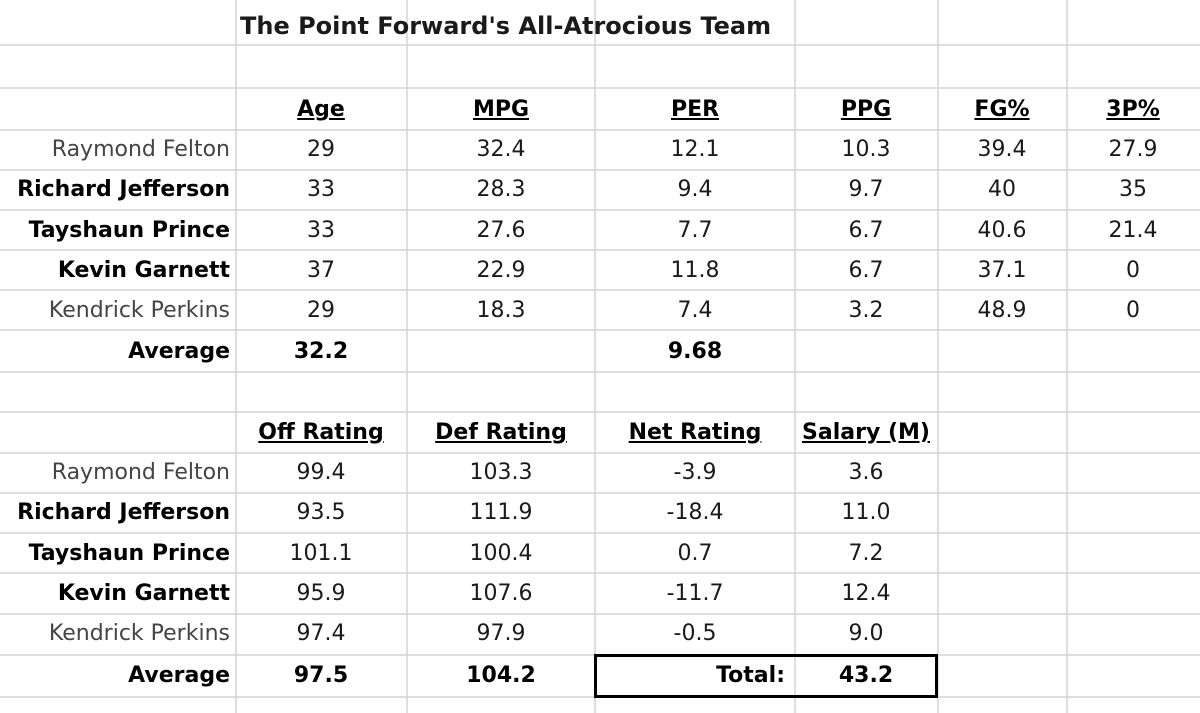 This screenshot has width=1200, height=713. I want to click on column-header: PER, so click(695, 109).